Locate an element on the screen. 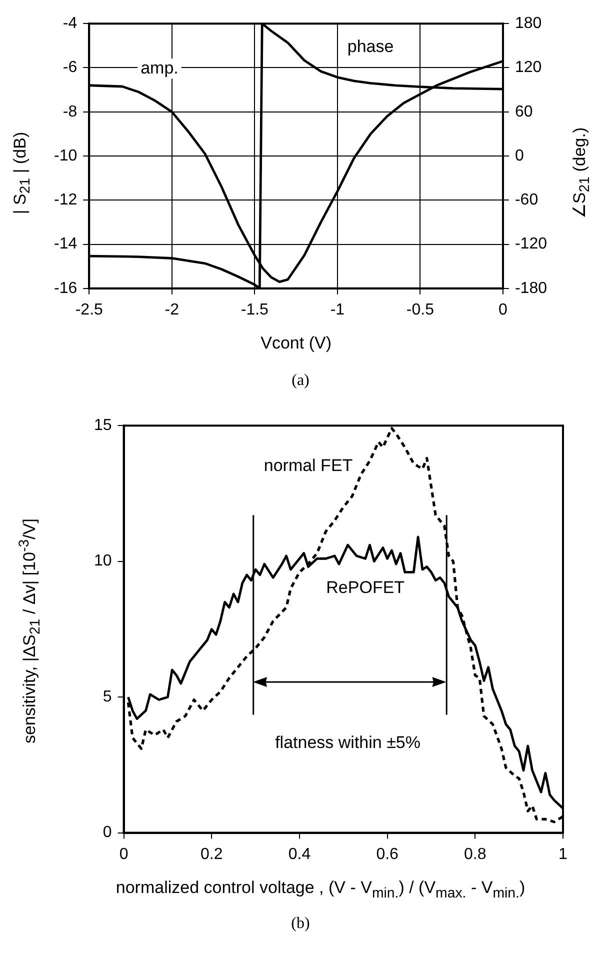 This screenshot has width=601, height=971. y-tick-label: 0 is located at coordinates (107, 833).